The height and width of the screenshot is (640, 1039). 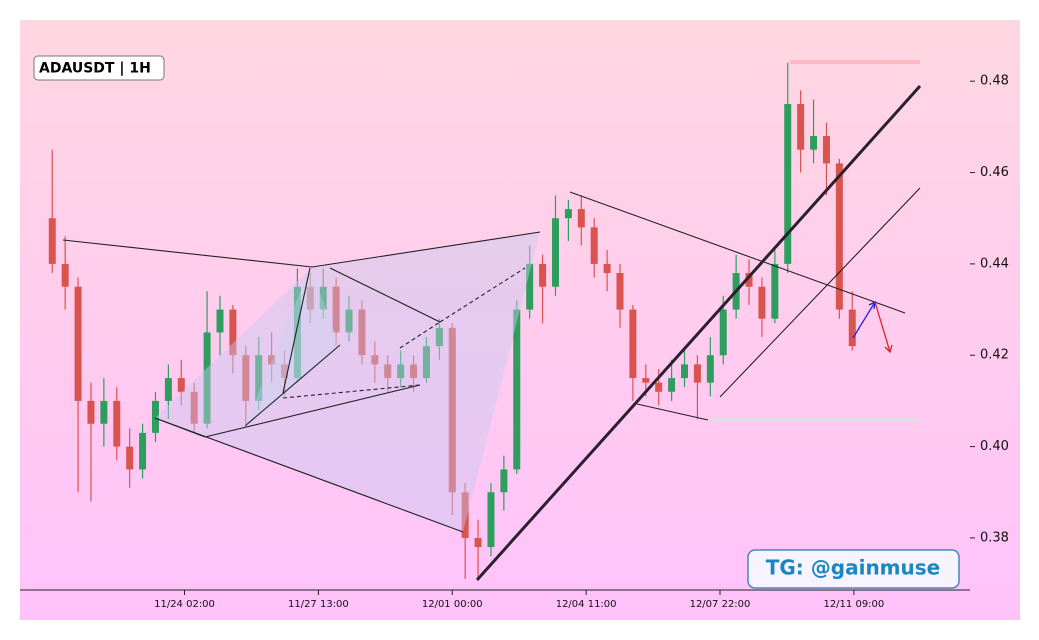 What do you see at coordinates (994, 172) in the screenshot?
I see `y-tick-label: 0.46` at bounding box center [994, 172].